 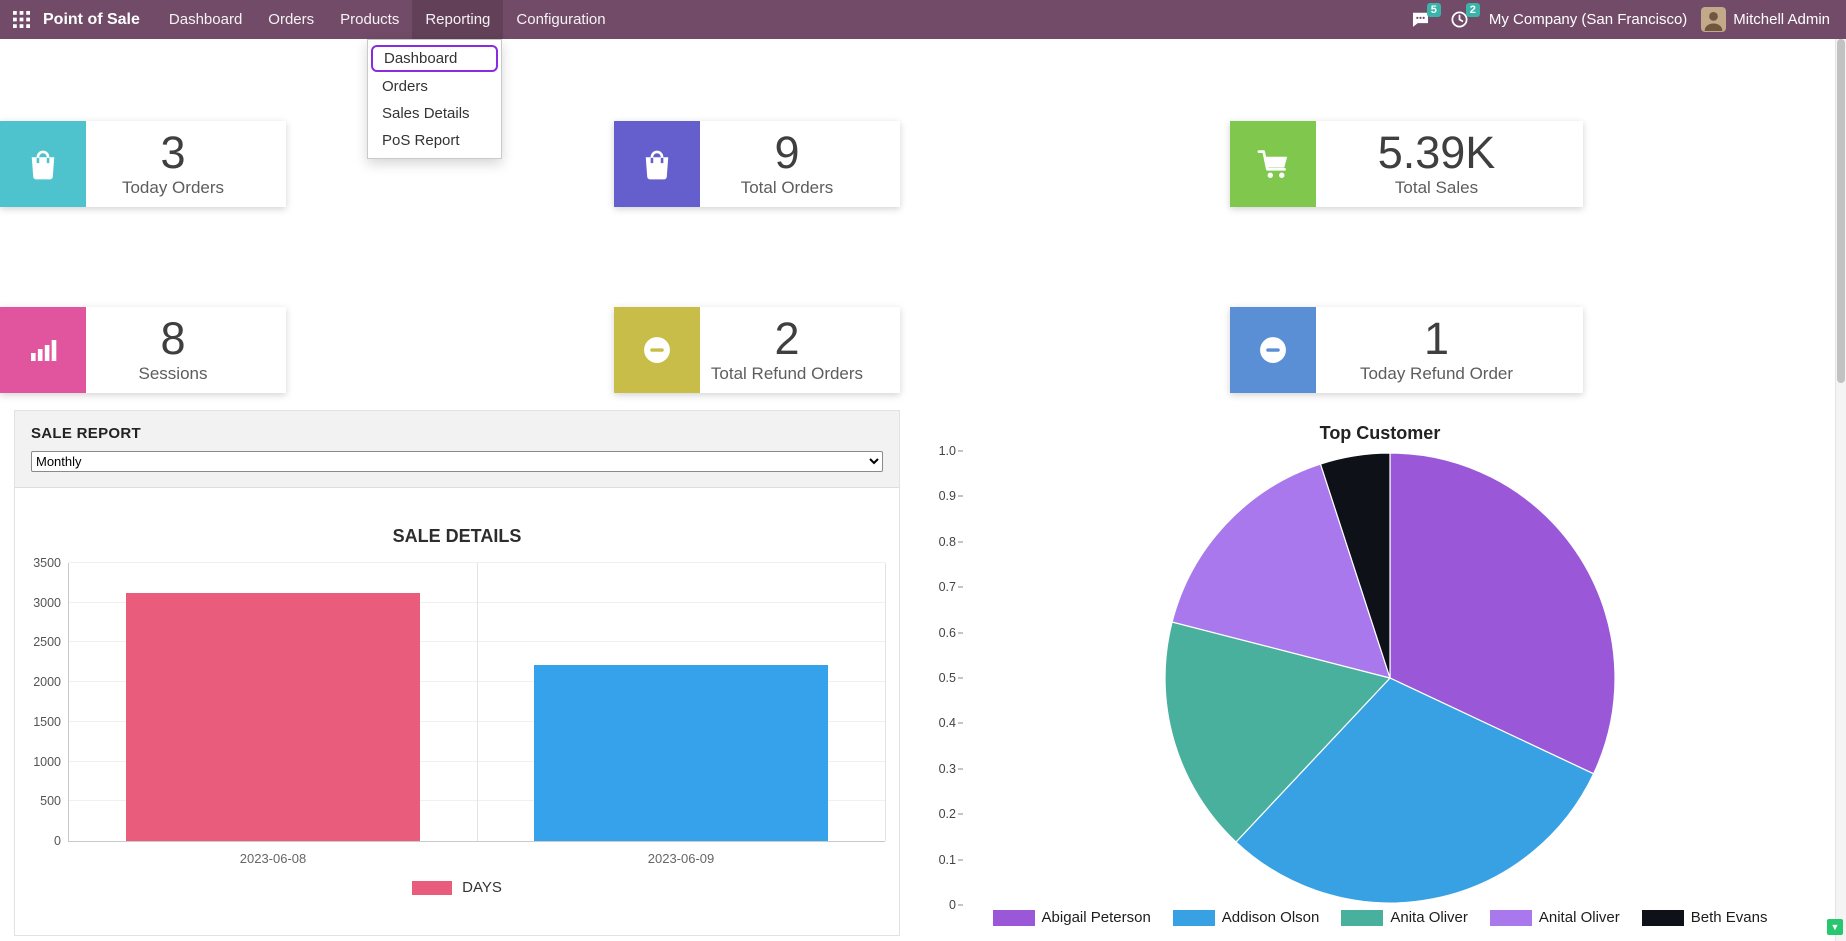 I want to click on menu-configuration: Configuration, so click(x=561, y=19).